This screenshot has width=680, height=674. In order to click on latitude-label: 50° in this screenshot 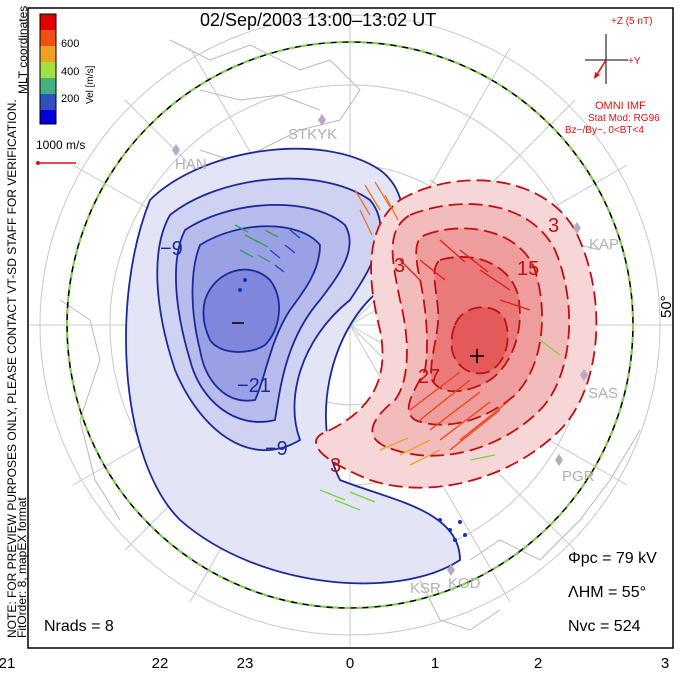, I will do `click(666, 306)`.